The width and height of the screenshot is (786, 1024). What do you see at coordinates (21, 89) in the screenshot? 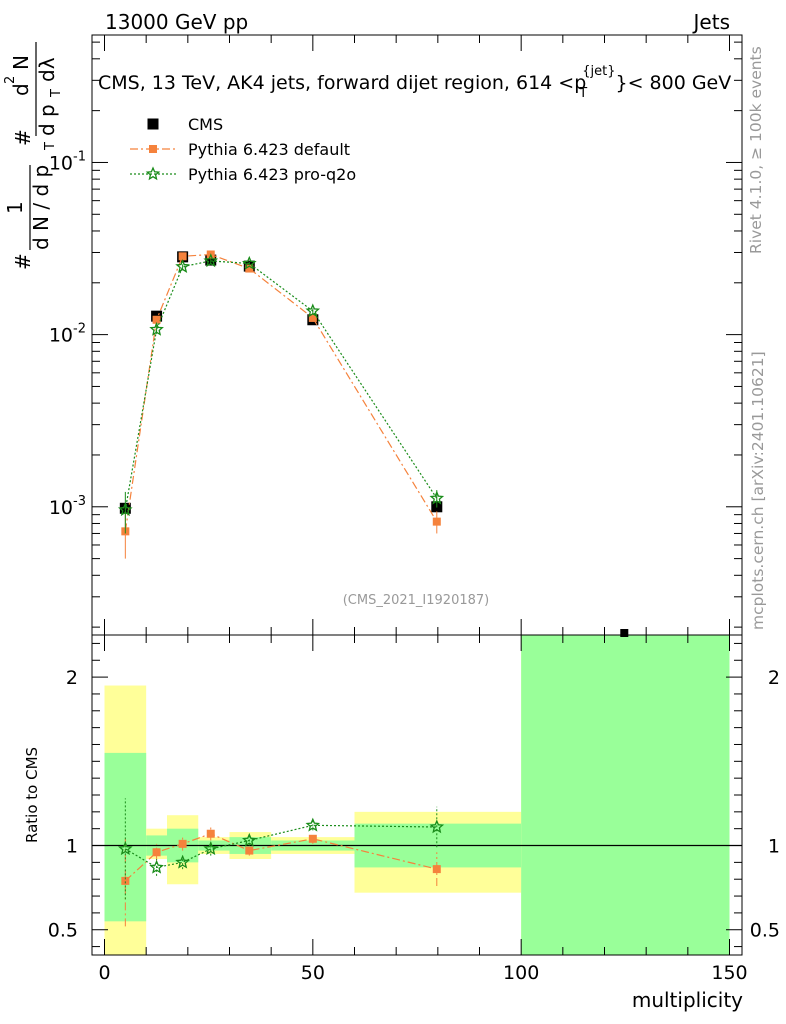
I see `ylabel-num-d: d` at bounding box center [21, 89].